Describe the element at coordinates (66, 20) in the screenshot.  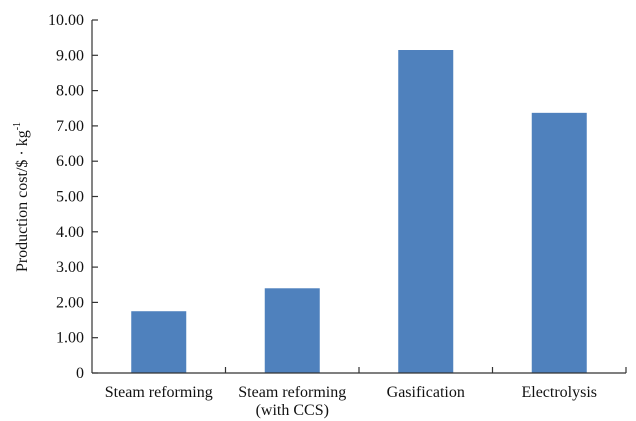
I see `y-tick-label: 10.00` at that location.